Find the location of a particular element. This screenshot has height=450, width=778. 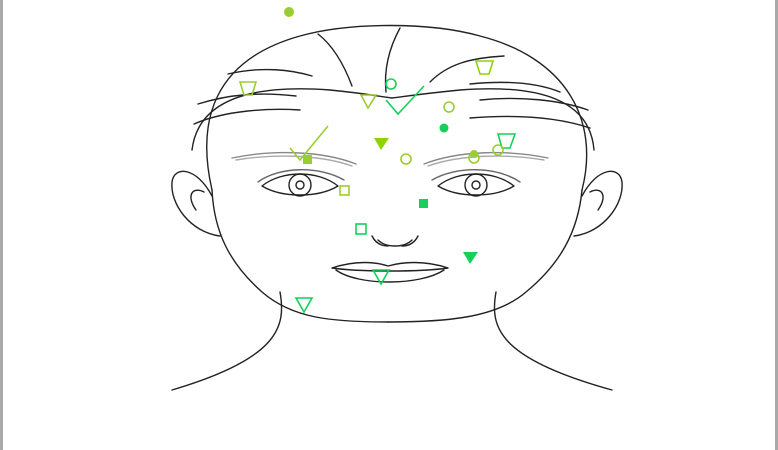

check-mark-left is located at coordinates (309, 143).